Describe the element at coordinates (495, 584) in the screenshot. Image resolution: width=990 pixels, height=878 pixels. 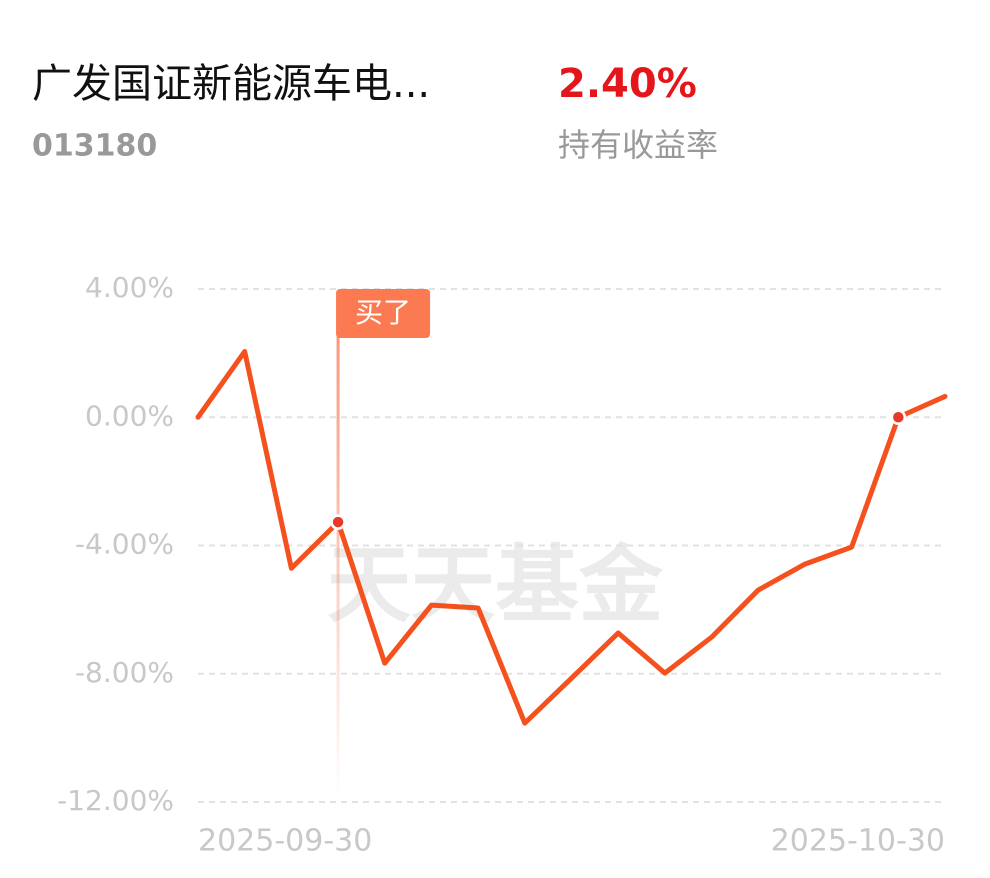
I see `watermark: 天天基金` at that location.